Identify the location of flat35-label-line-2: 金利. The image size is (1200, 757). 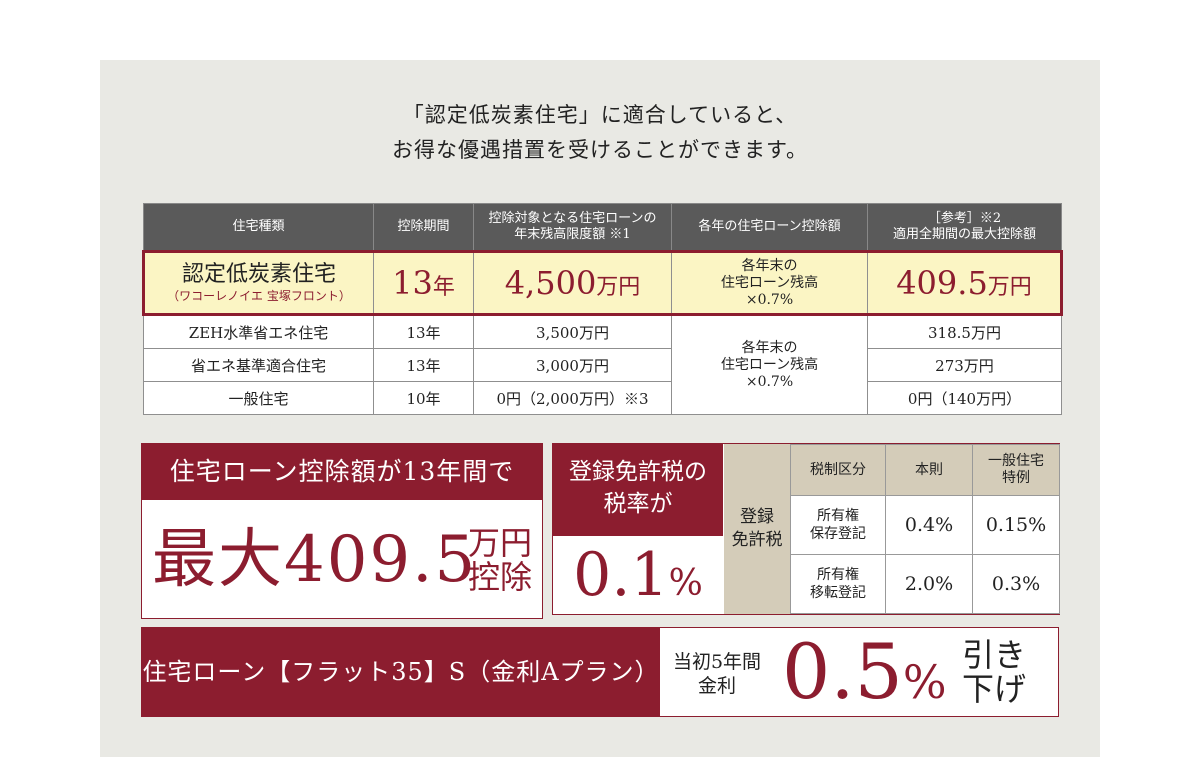
(716, 686).